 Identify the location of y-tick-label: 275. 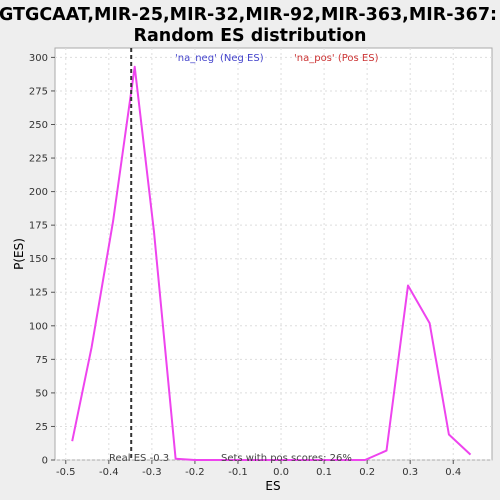
(38, 91).